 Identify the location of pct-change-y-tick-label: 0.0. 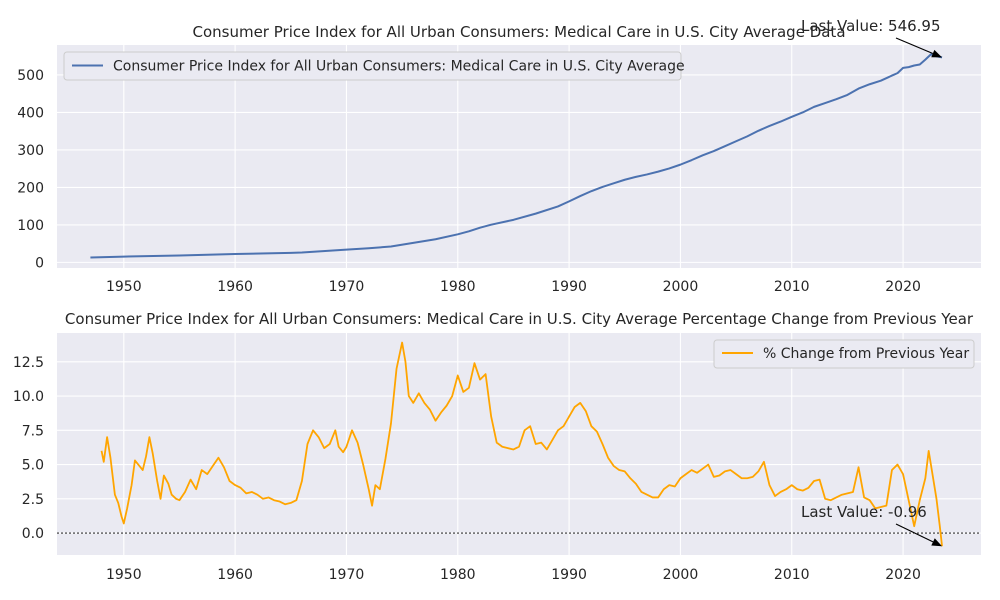
(33, 534).